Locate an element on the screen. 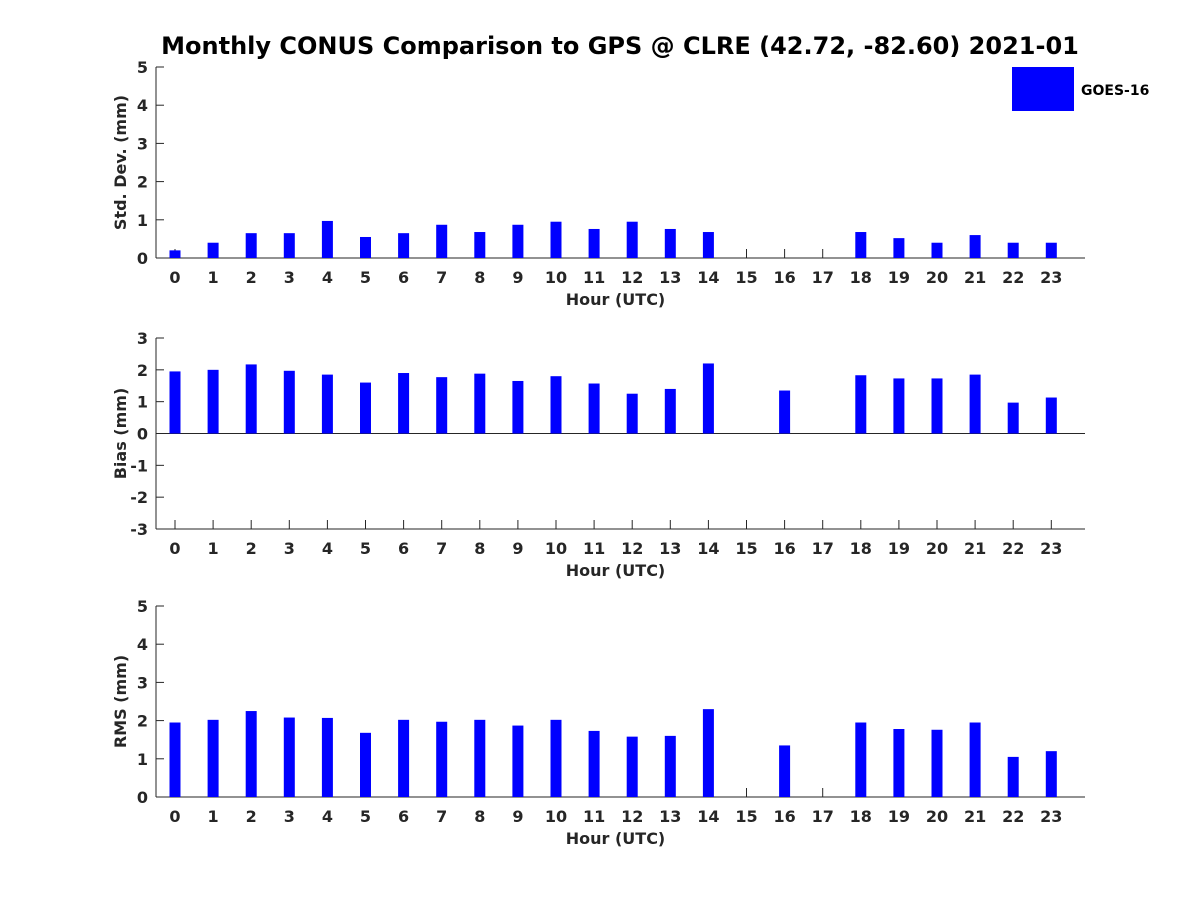  rms-x-tick-label: 10 is located at coordinates (556, 816).